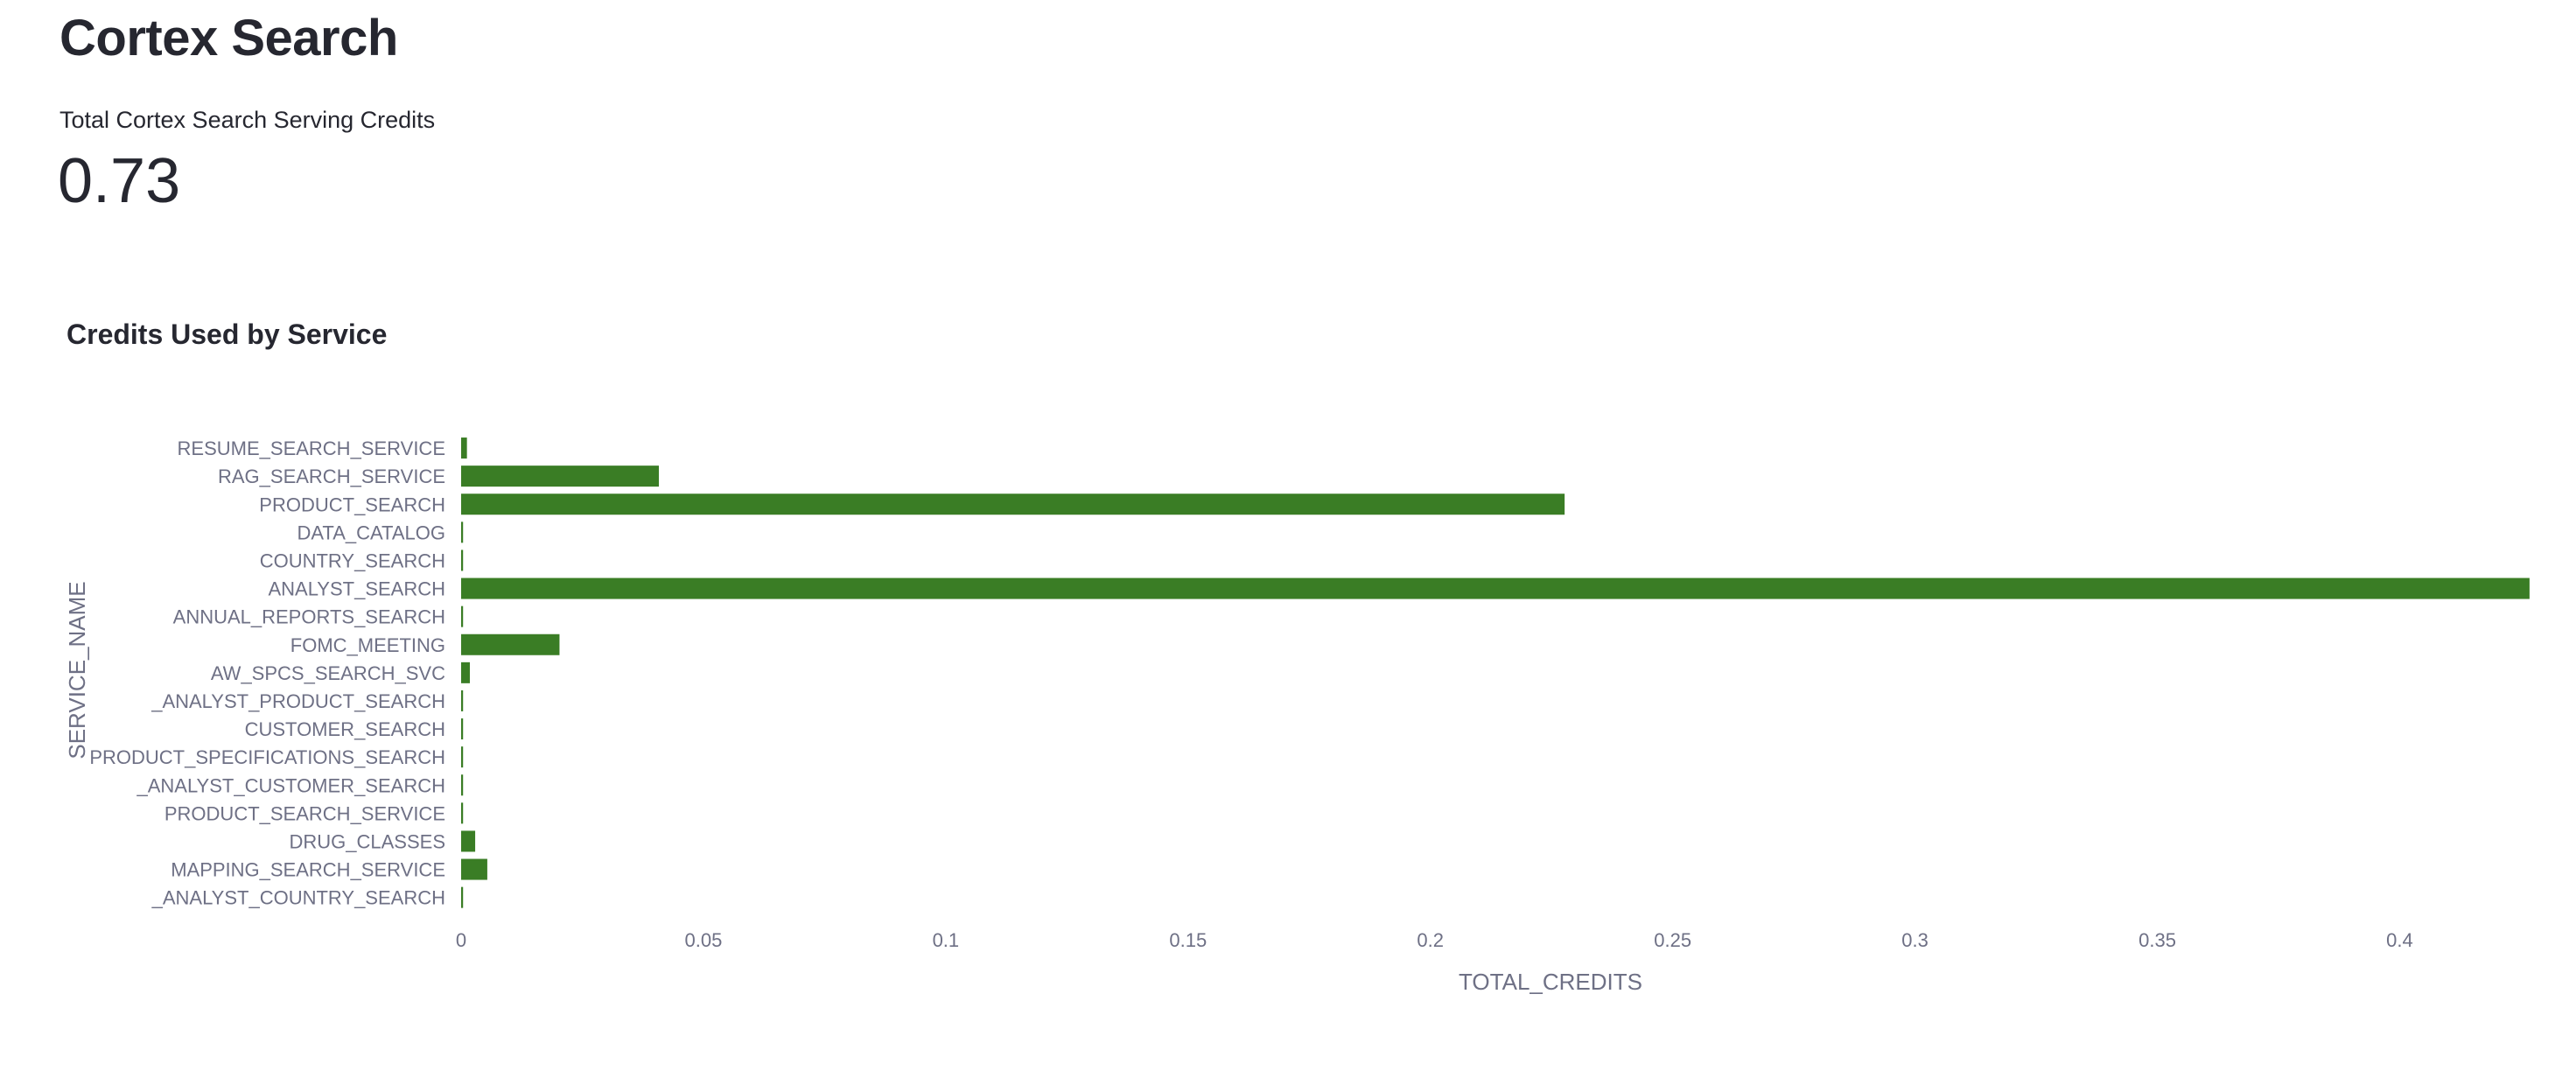 The image size is (2576, 1092). Describe the element at coordinates (1550, 982) in the screenshot. I see `x-axis-title: TOTAL_CREDITS` at that location.